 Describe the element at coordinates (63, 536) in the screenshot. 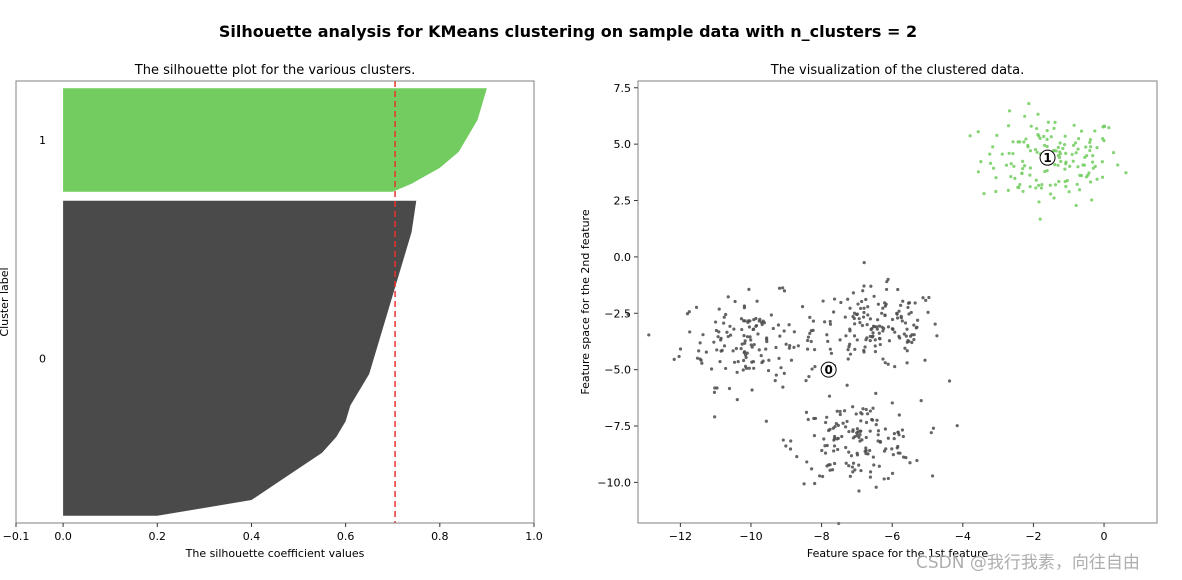

I see `x-tick-label: 0.0` at that location.